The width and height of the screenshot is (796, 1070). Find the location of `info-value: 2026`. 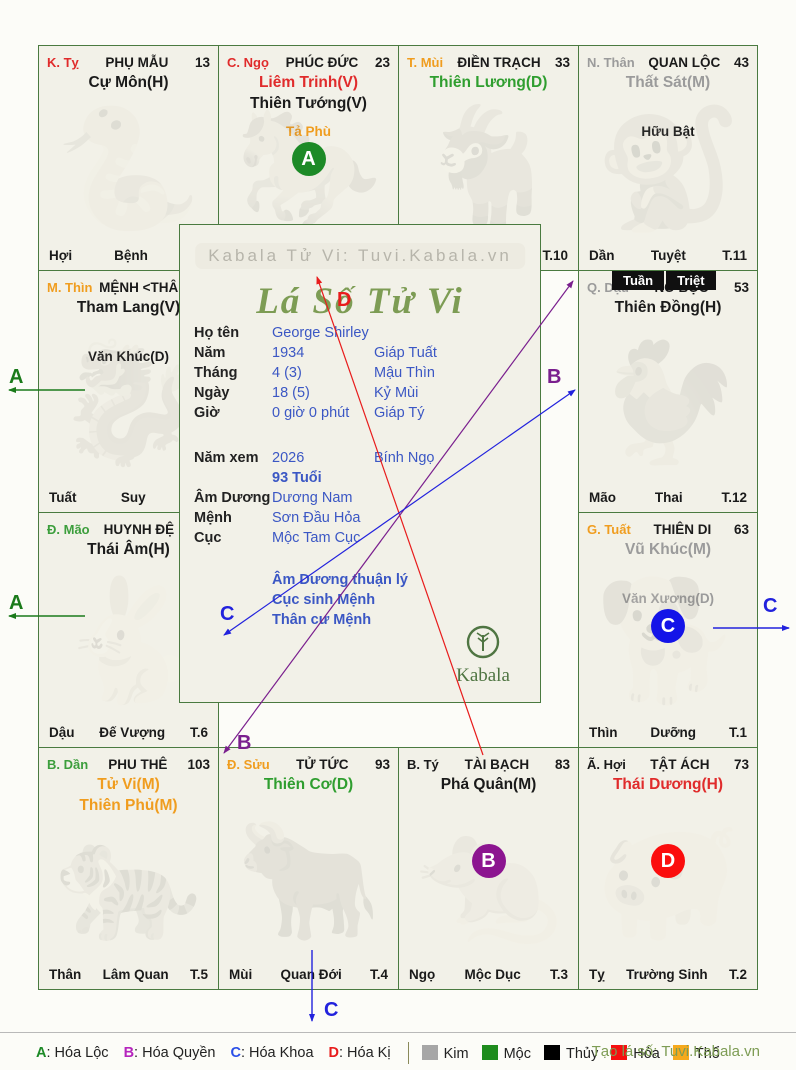

info-value: 2026 is located at coordinates (288, 458).